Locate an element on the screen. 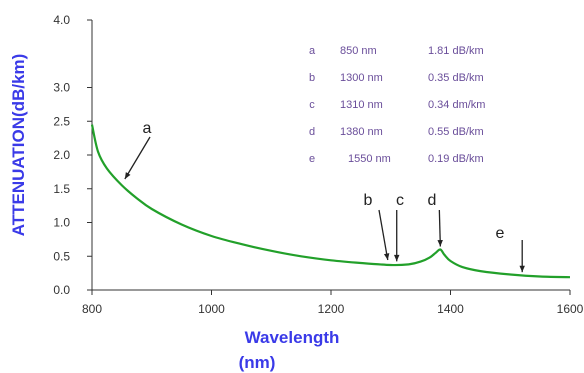  x-tick-label: 800 is located at coordinates (92, 309).